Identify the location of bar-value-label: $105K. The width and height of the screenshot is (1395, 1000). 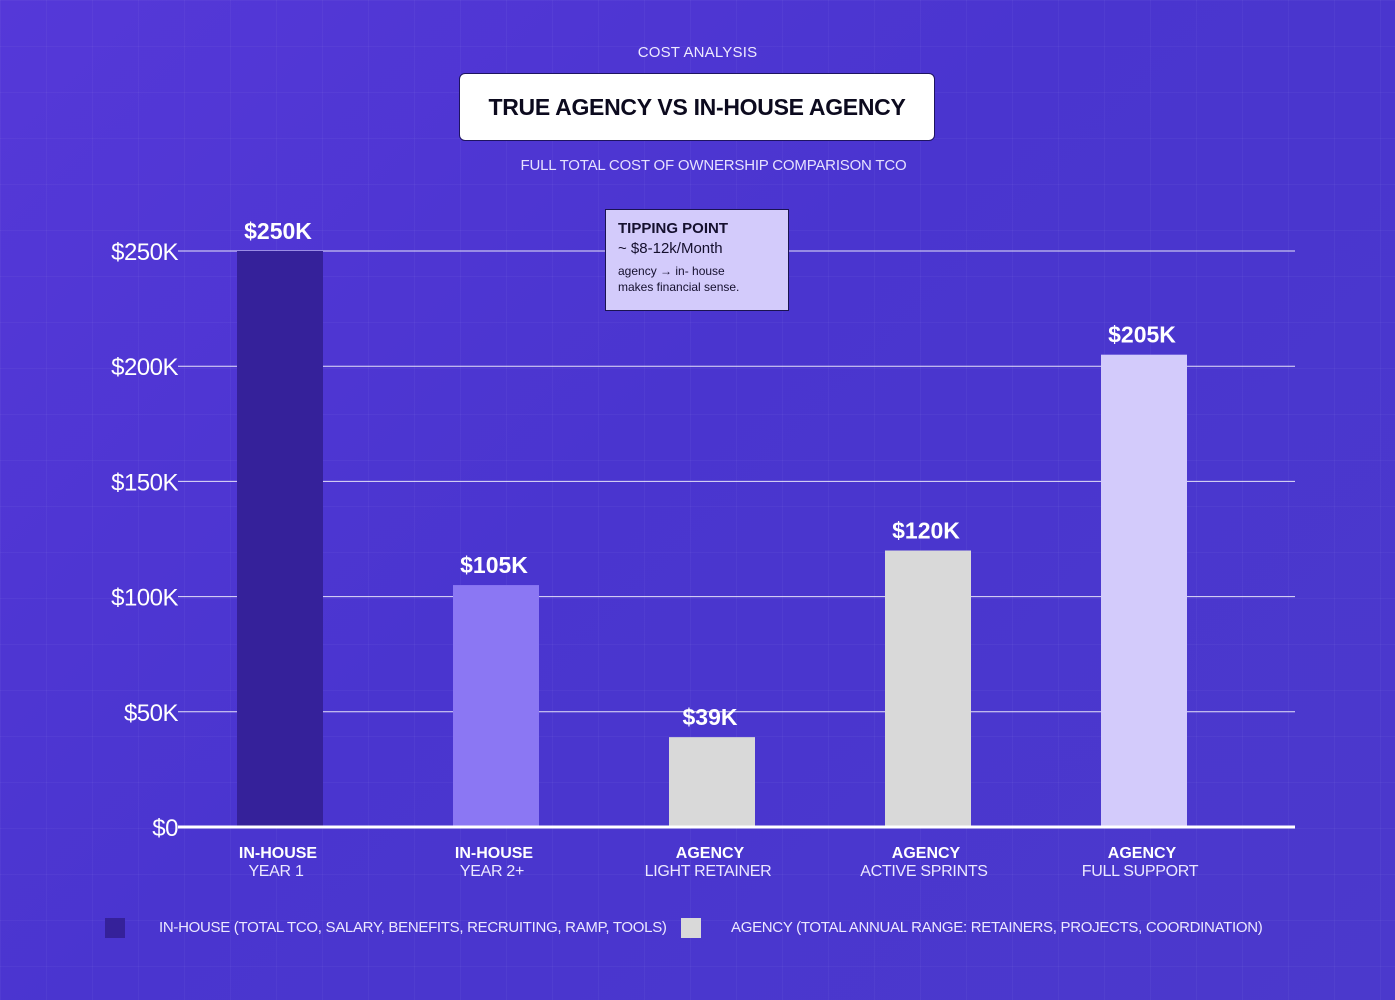
(494, 565).